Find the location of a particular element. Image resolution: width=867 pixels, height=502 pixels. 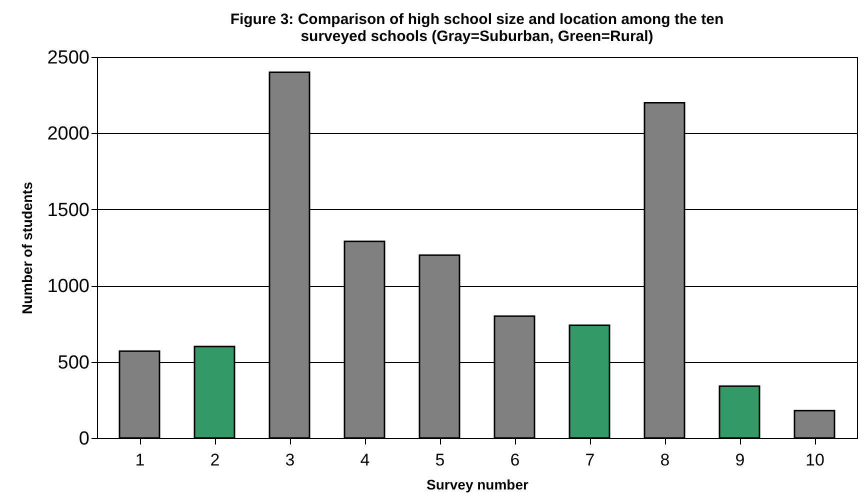

x-tick-label: 10 is located at coordinates (815, 460).